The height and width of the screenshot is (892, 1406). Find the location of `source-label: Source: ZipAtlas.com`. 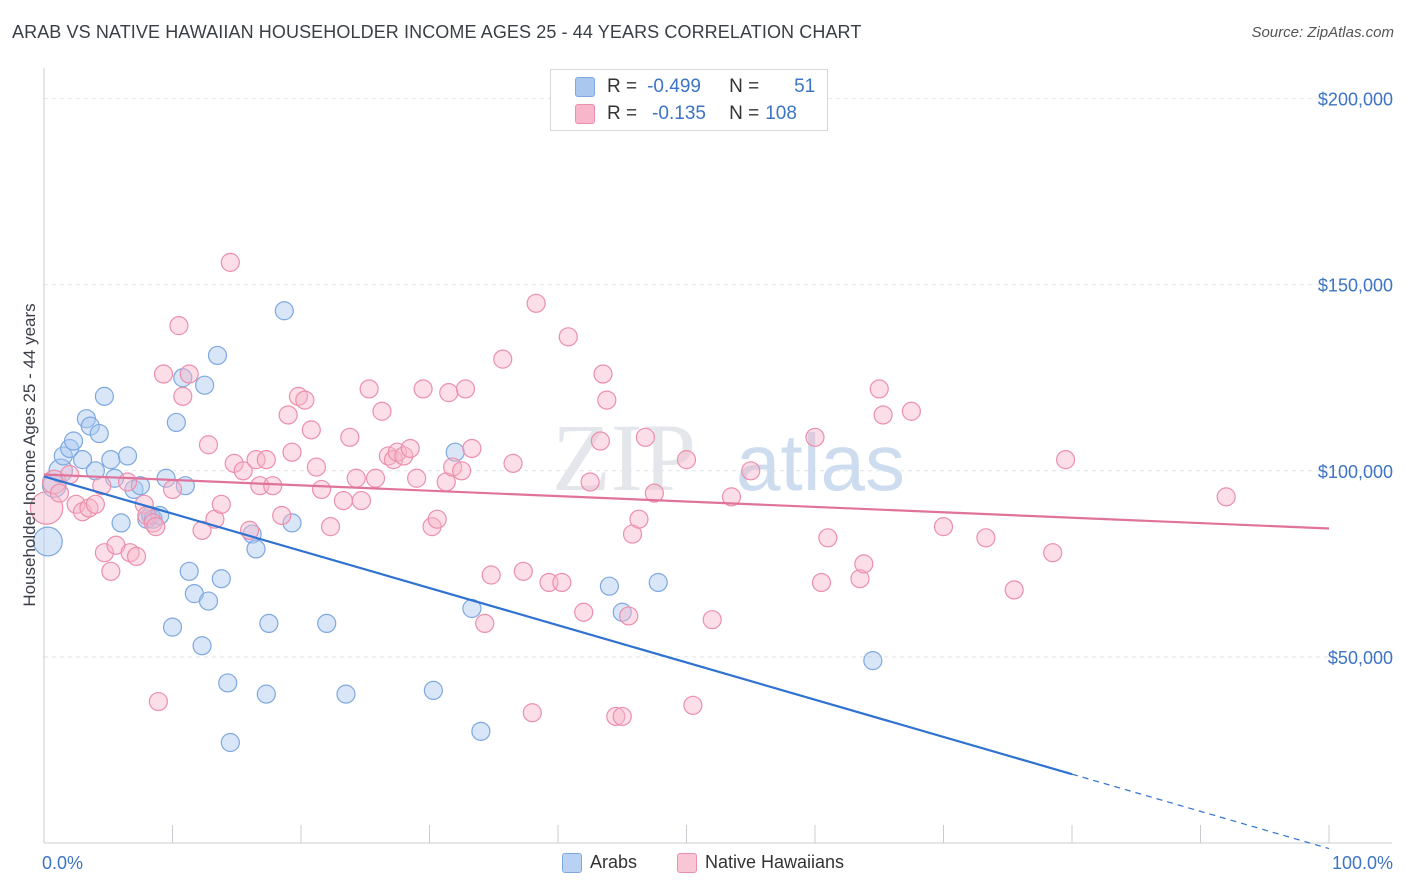

source-label: Source: ZipAtlas.com is located at coordinates (1322, 32).